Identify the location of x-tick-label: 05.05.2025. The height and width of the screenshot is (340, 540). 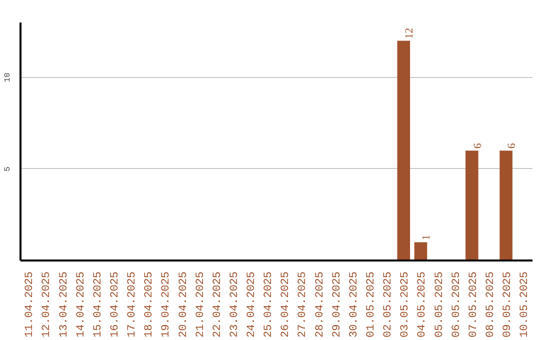
(440, 304).